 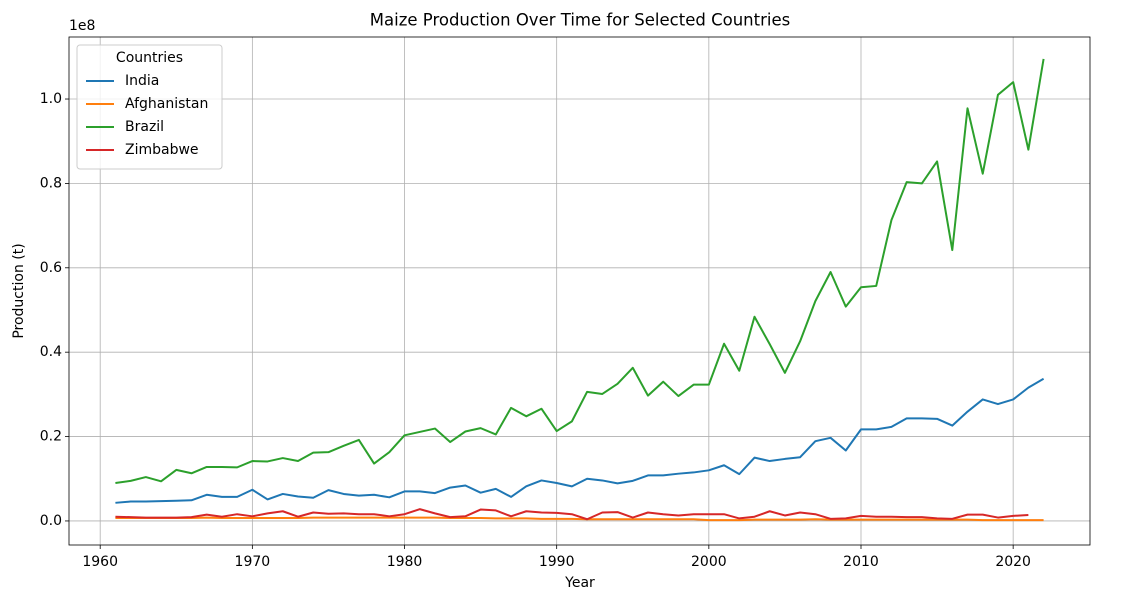 I want to click on y-tick-label: 0.0, so click(x=51, y=521).